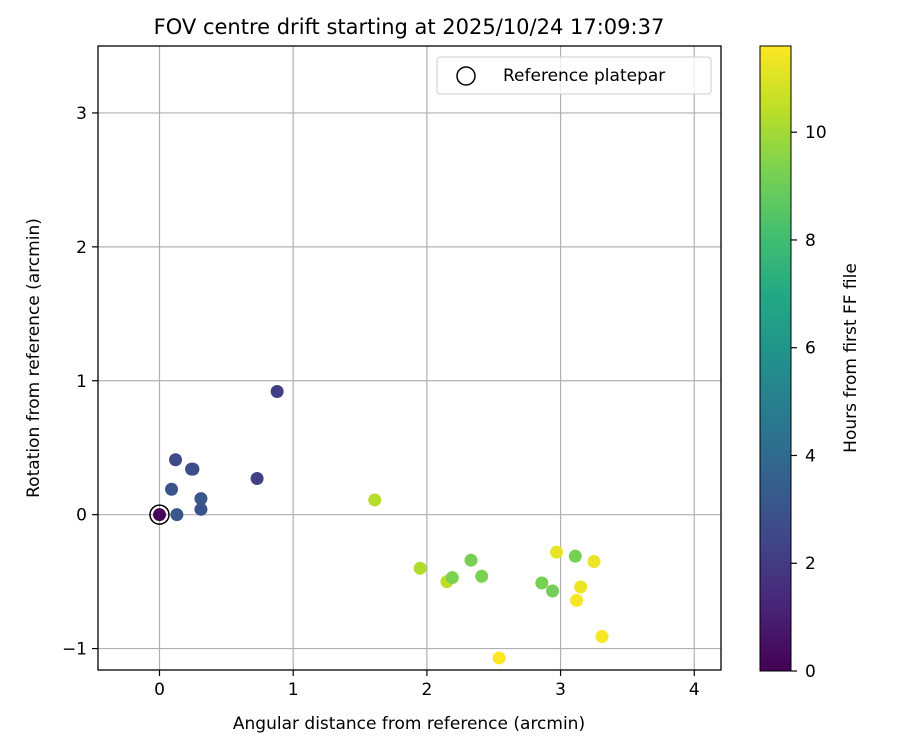  Describe the element at coordinates (74, 650) in the screenshot. I see `y-tick-label: −1` at that location.